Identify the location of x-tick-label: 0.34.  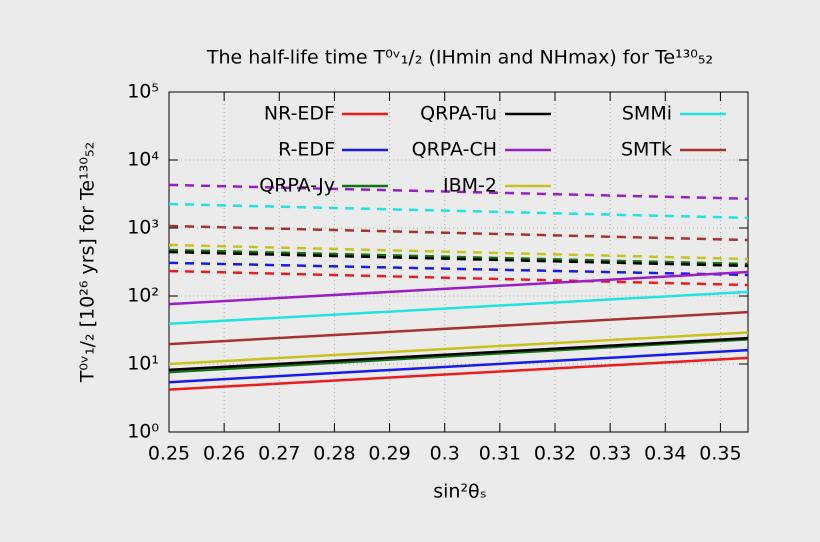
(665, 454).